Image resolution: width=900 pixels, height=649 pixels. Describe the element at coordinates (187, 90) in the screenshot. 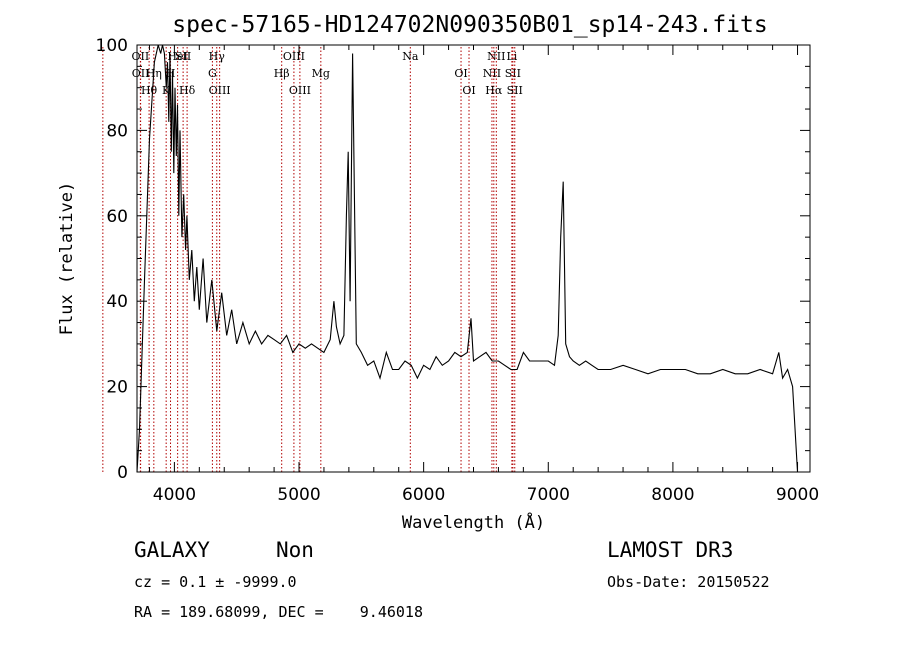

I see `line-marker-label: Hδ` at that location.